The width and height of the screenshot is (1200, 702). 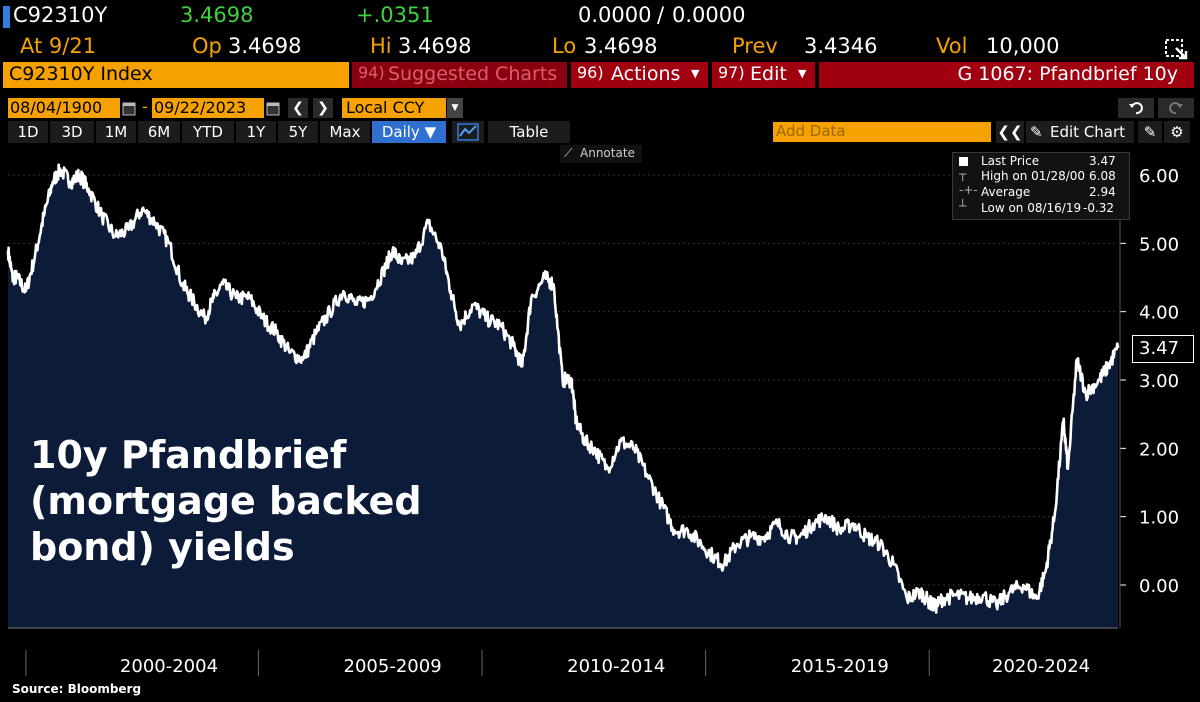 What do you see at coordinates (217, 15) in the screenshot?
I see `last-price: 3.4698` at bounding box center [217, 15].